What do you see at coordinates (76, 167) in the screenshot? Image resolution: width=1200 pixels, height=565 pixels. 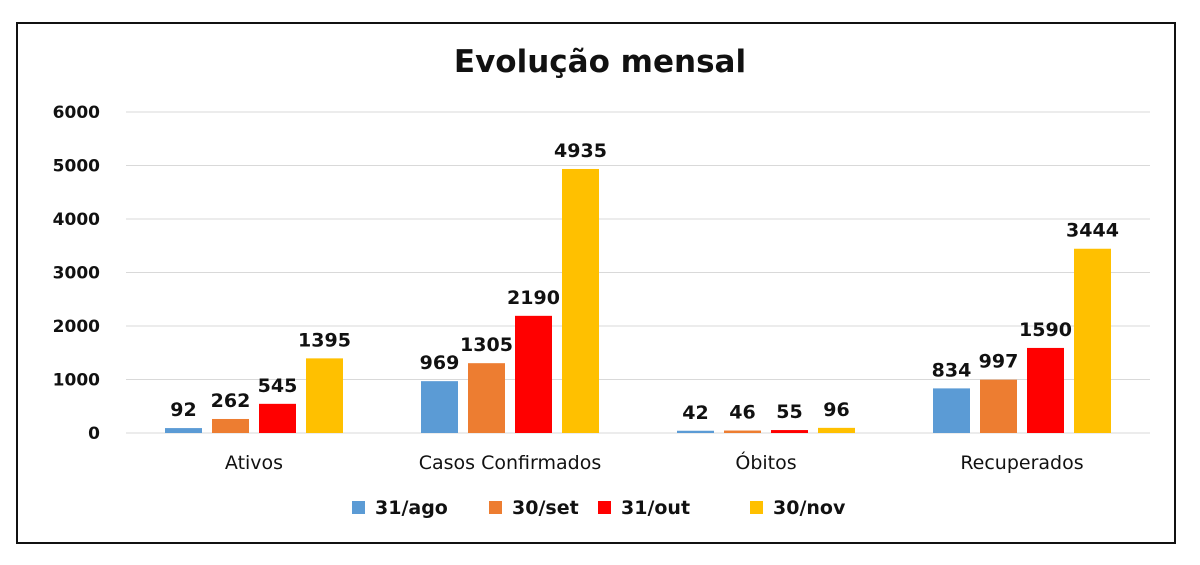 I see `y-tick-label: 5000` at bounding box center [76, 167].